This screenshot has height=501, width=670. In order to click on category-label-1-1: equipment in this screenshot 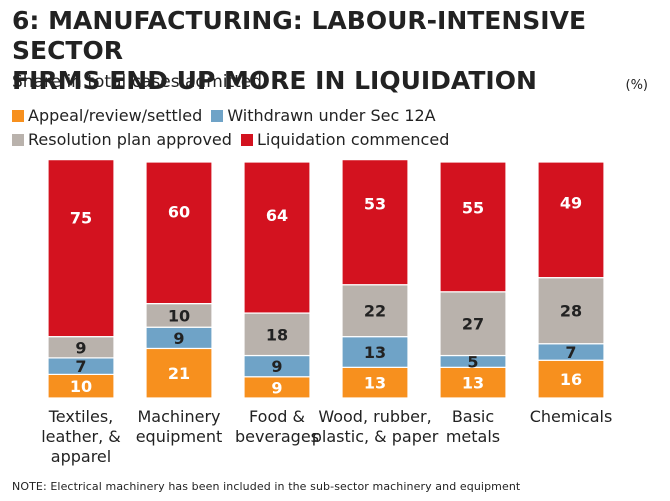, I will do `click(179, 436)`.